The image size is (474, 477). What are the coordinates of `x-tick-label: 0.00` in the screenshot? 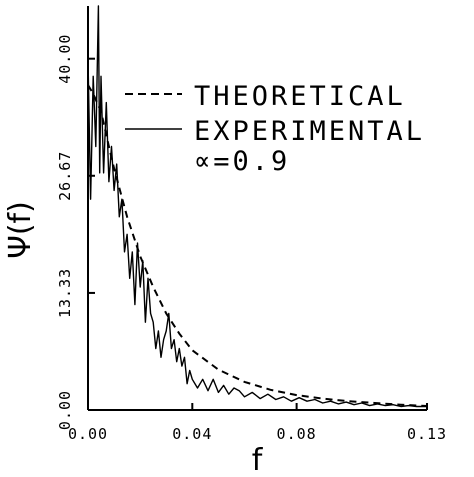 It's located at (88, 434).